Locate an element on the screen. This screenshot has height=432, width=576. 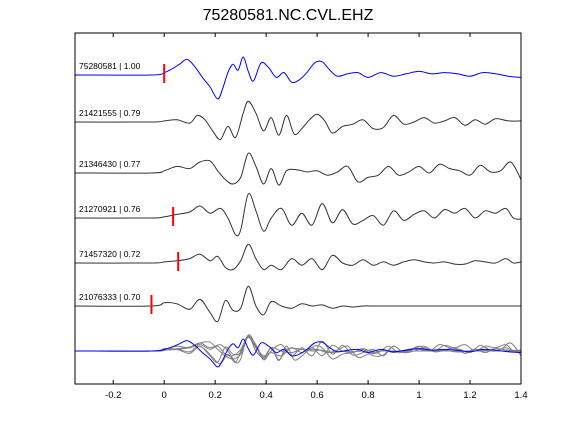
x-tick-label: 1.2 is located at coordinates (469, 395).